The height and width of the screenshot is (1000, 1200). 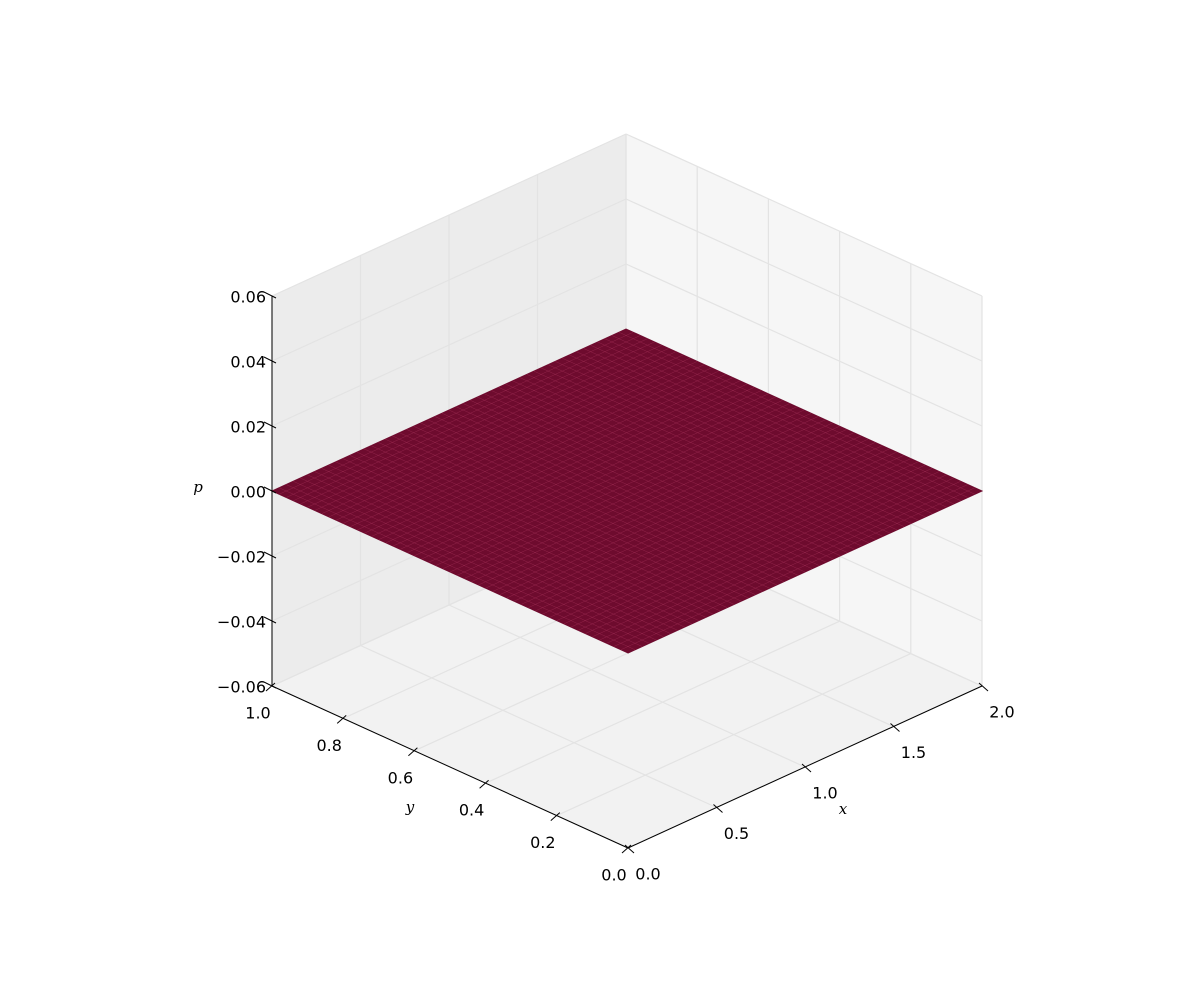 What do you see at coordinates (824, 793) in the screenshot?
I see `x-tick-label: 1.0` at bounding box center [824, 793].